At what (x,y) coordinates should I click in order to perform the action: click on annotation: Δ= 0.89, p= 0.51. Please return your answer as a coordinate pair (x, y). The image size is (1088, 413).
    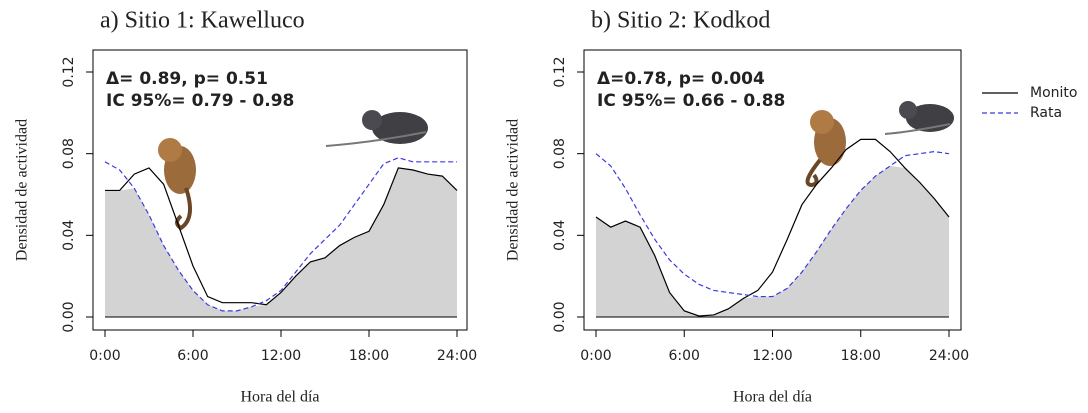
    Looking at the image, I should click on (187, 79).